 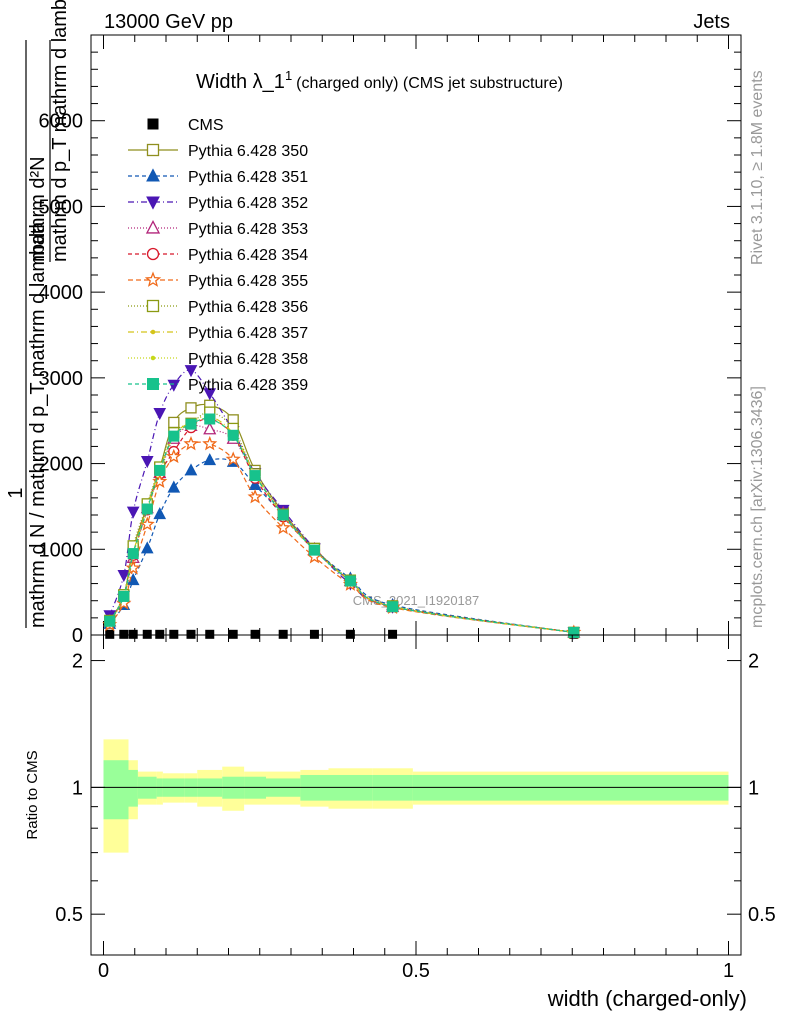 What do you see at coordinates (753, 788) in the screenshot?
I see `ratio-y-tick-label-right: 1` at bounding box center [753, 788].